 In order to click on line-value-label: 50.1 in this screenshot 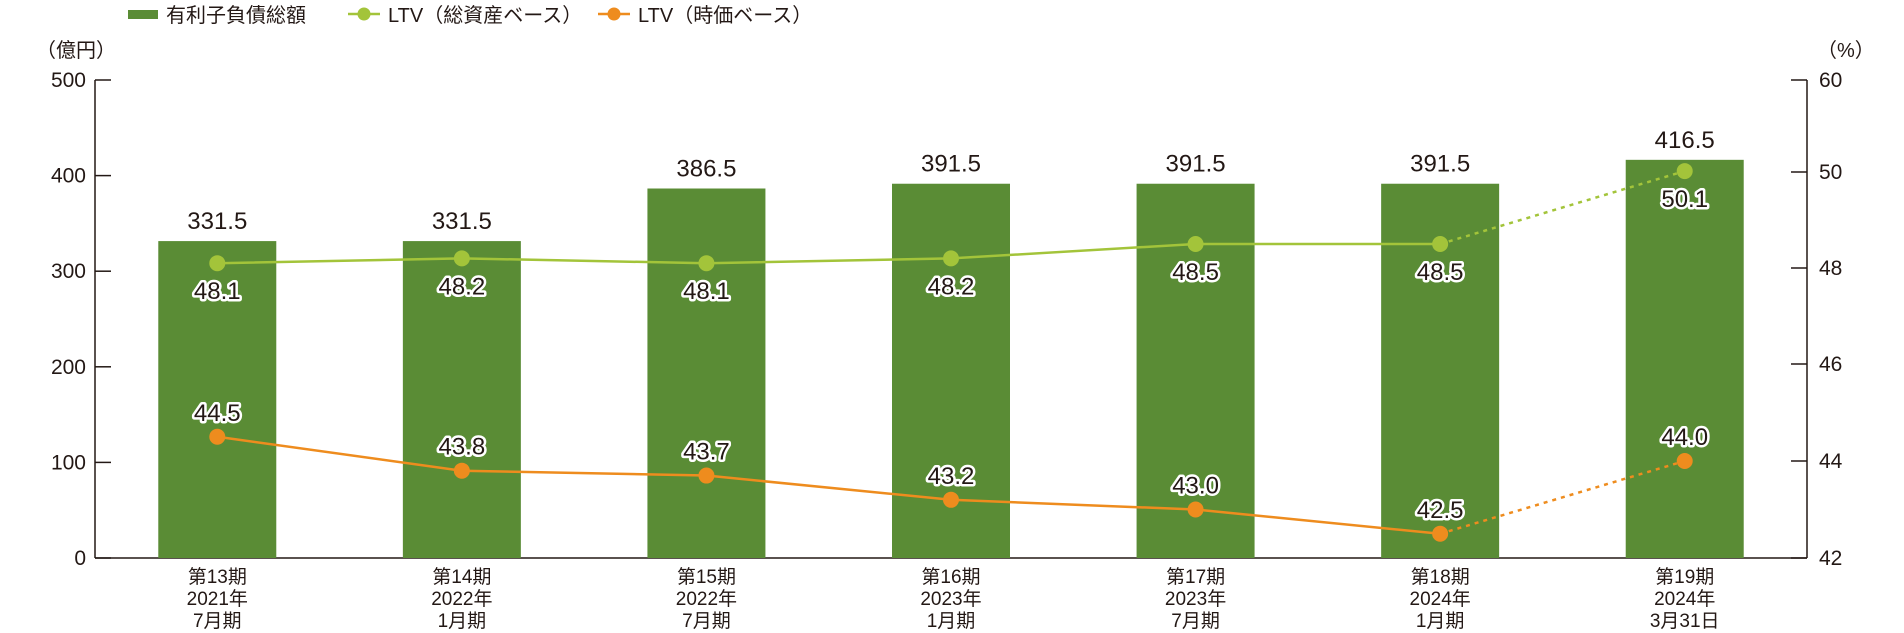, I will do `click(1684, 199)`.